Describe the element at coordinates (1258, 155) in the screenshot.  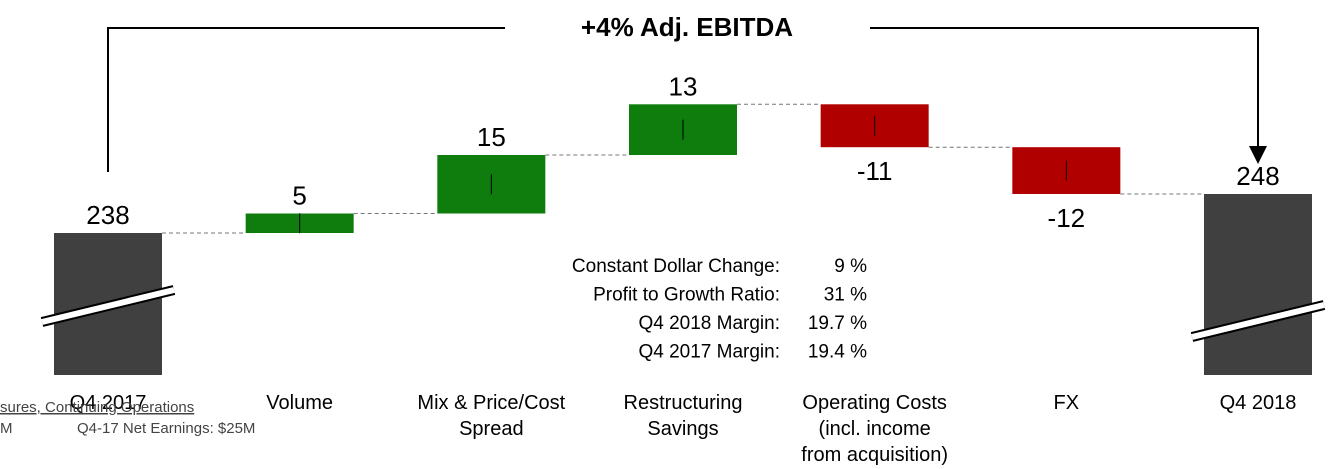
I see `bracket-arrow` at that location.